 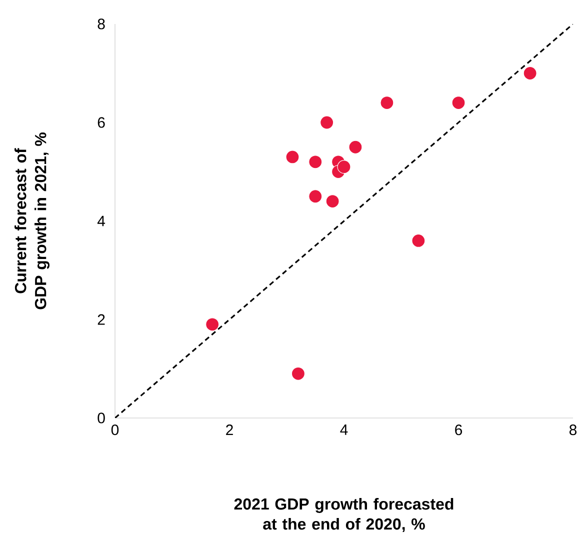 I want to click on x-tick-label: 2, so click(x=229, y=430).